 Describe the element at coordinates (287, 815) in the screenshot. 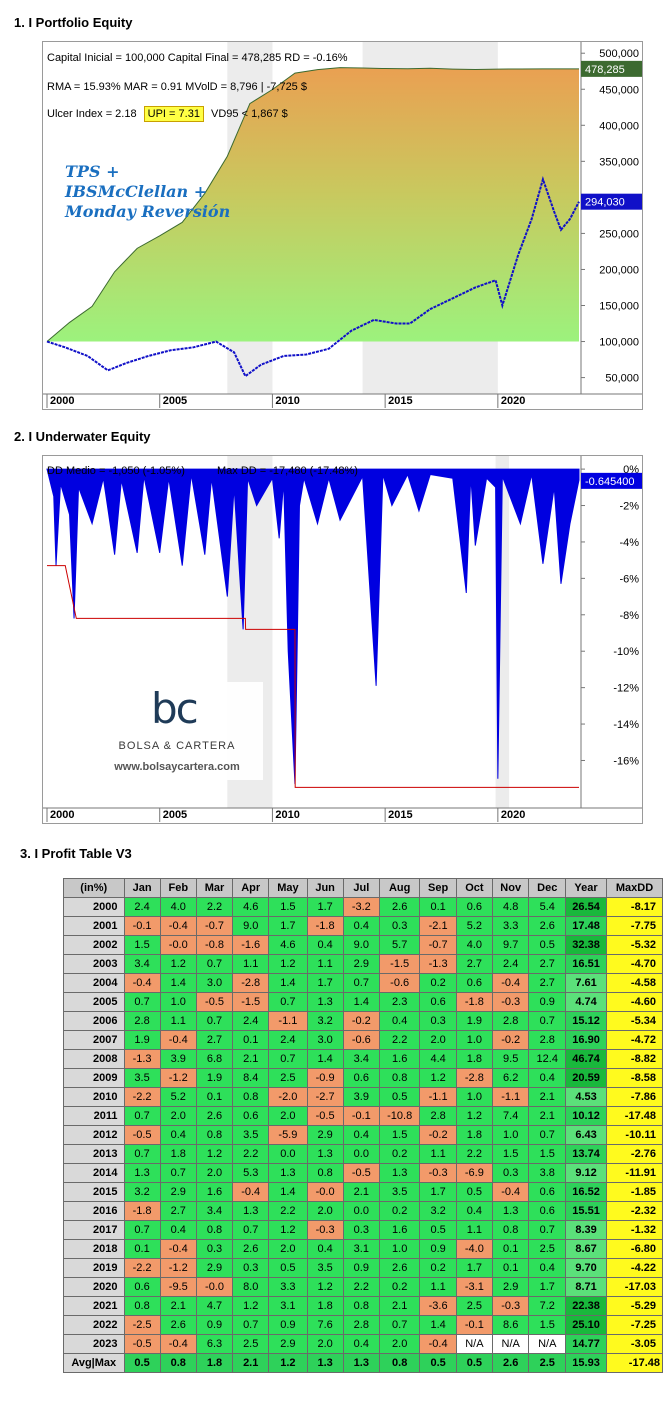

I see `dd-x-tick-label: 2010` at that location.